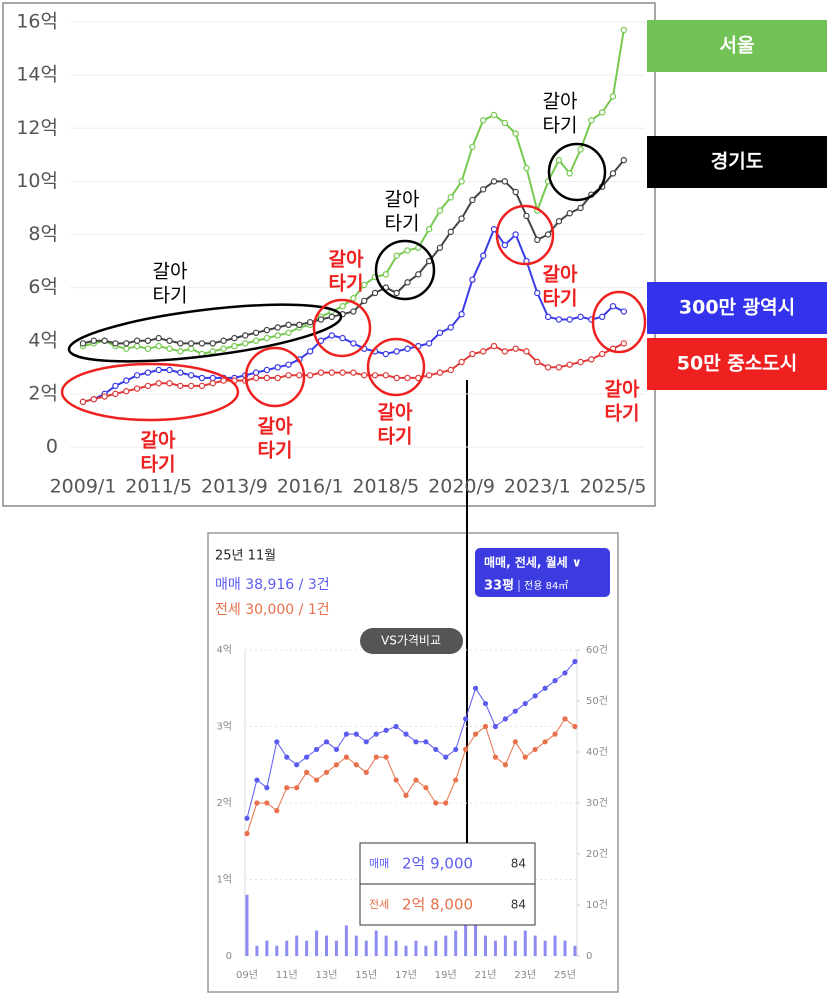 The image size is (827, 999). I want to click on y-tick-label: 6억, so click(43, 287).